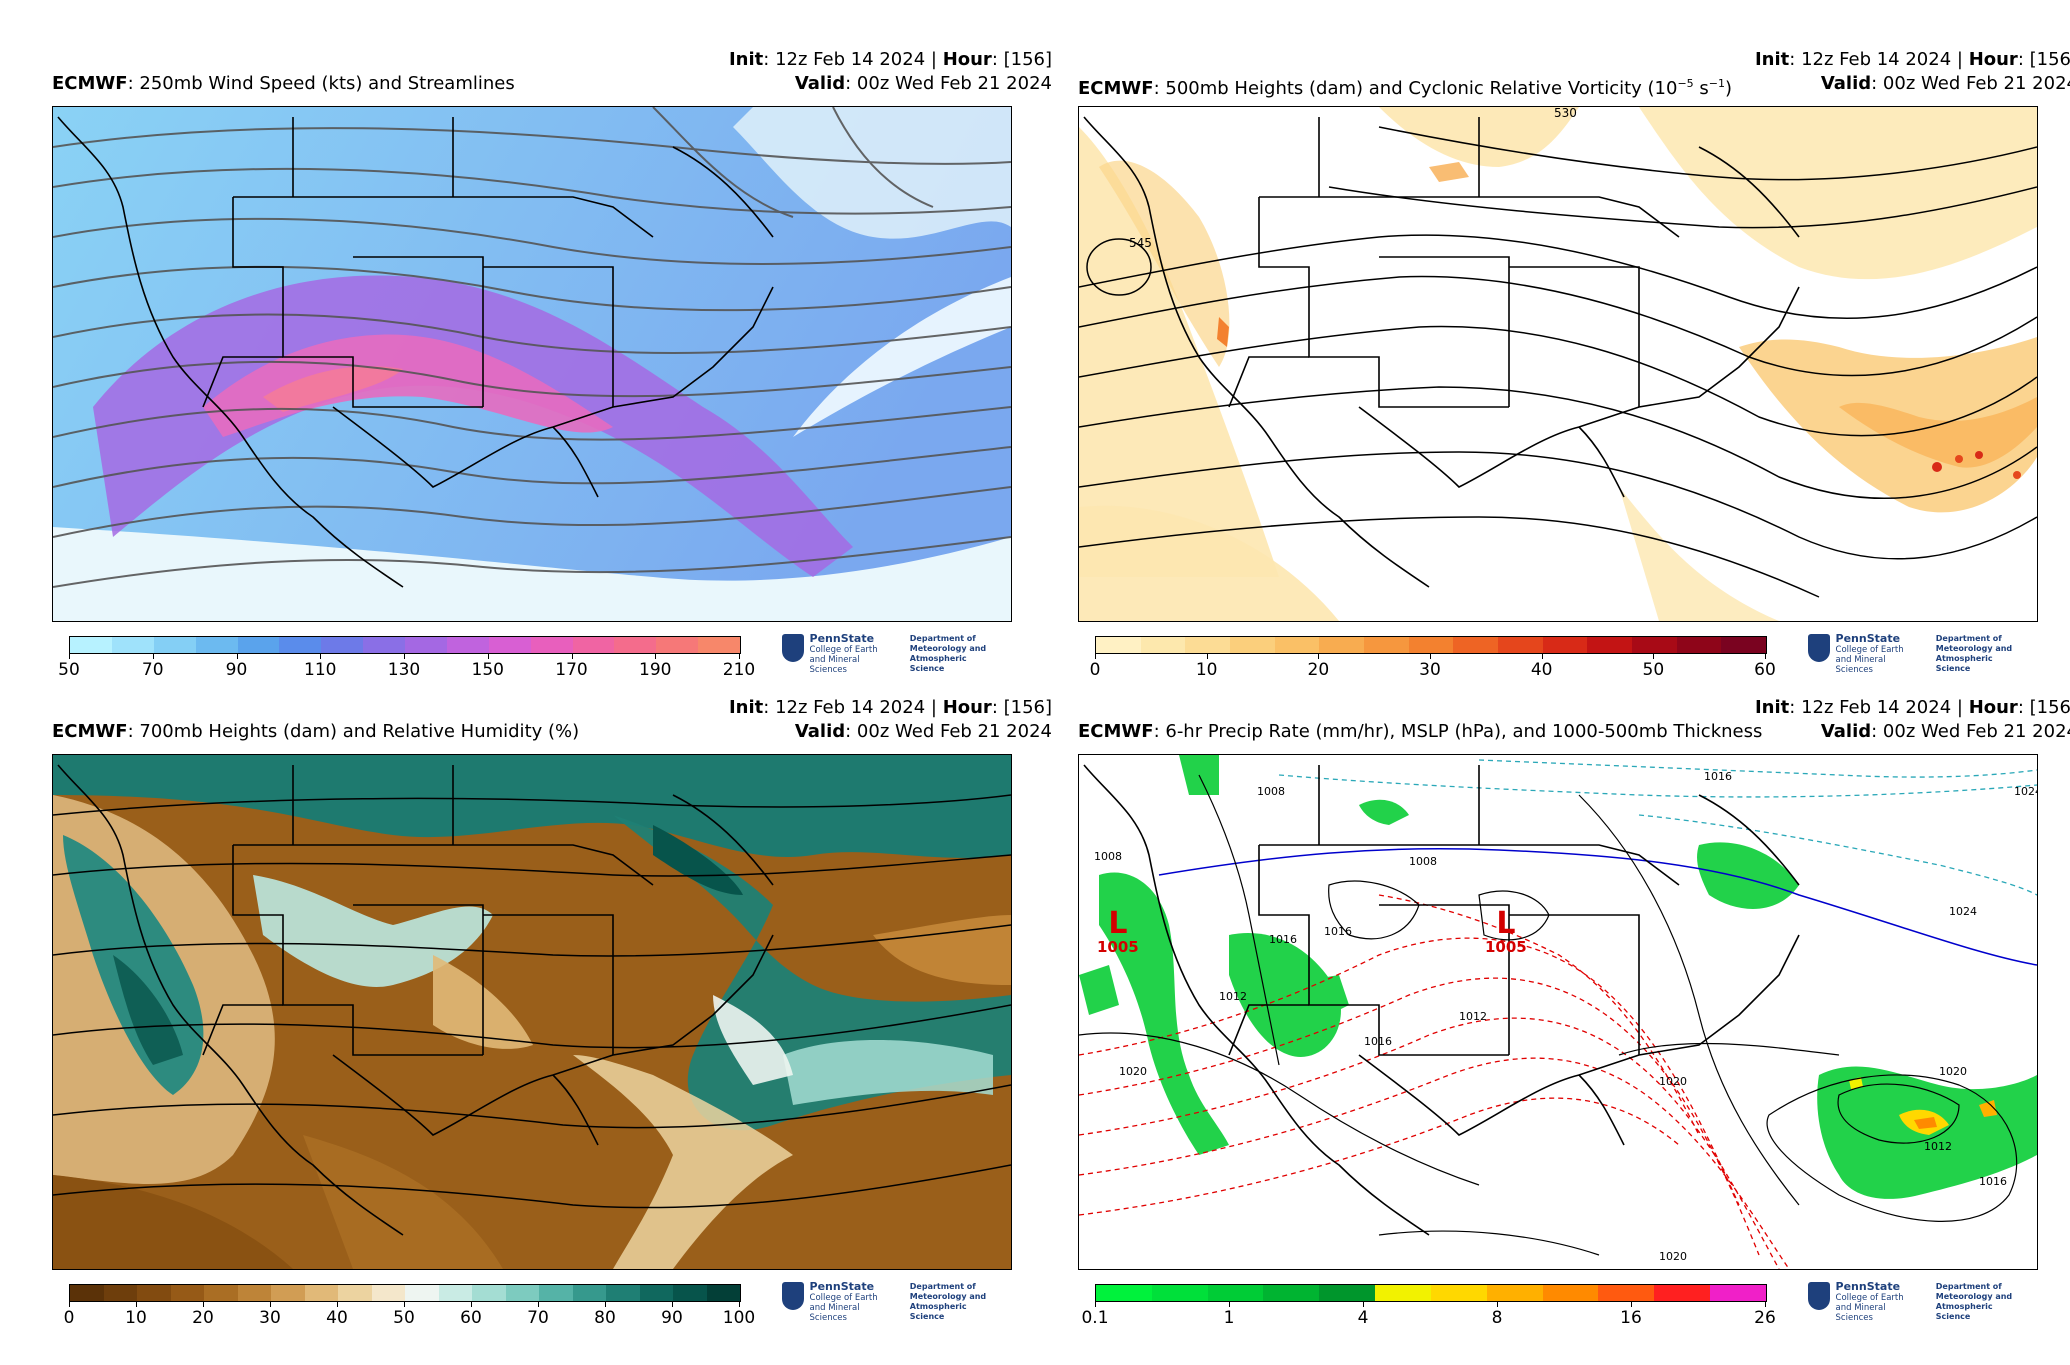  Describe the element at coordinates (1506, 931) in the screenshot. I see `low-pressure-label-central: L 1005` at that location.